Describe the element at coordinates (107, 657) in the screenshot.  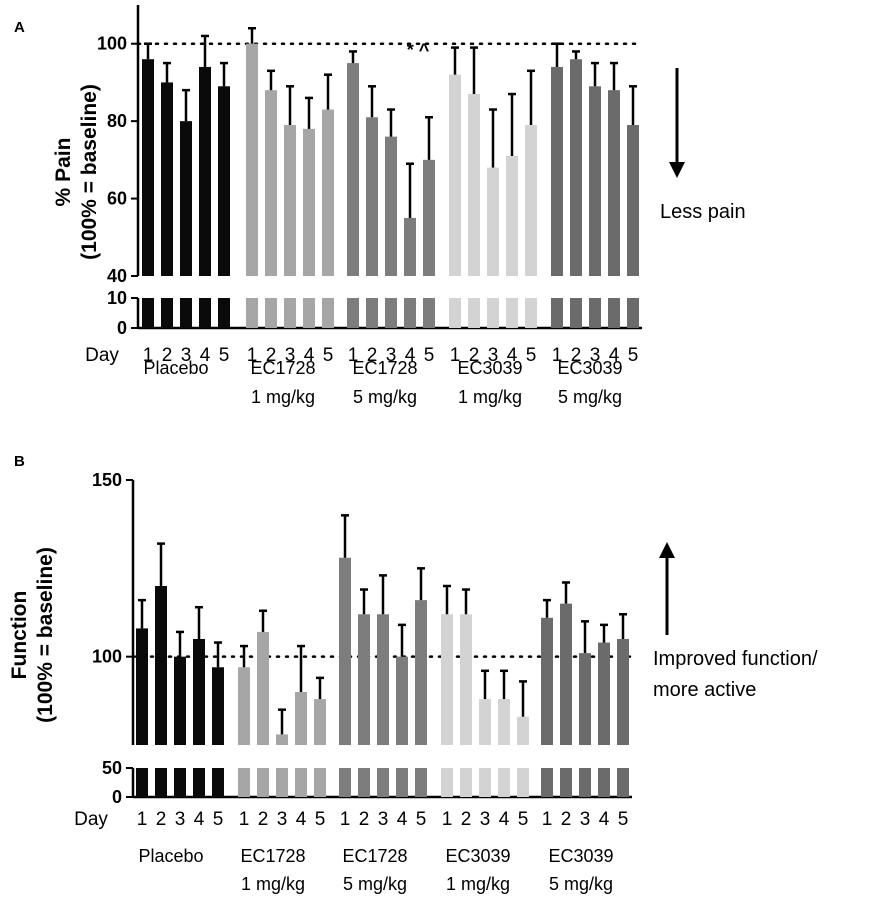
I see `y-tick-label: 100` at that location.